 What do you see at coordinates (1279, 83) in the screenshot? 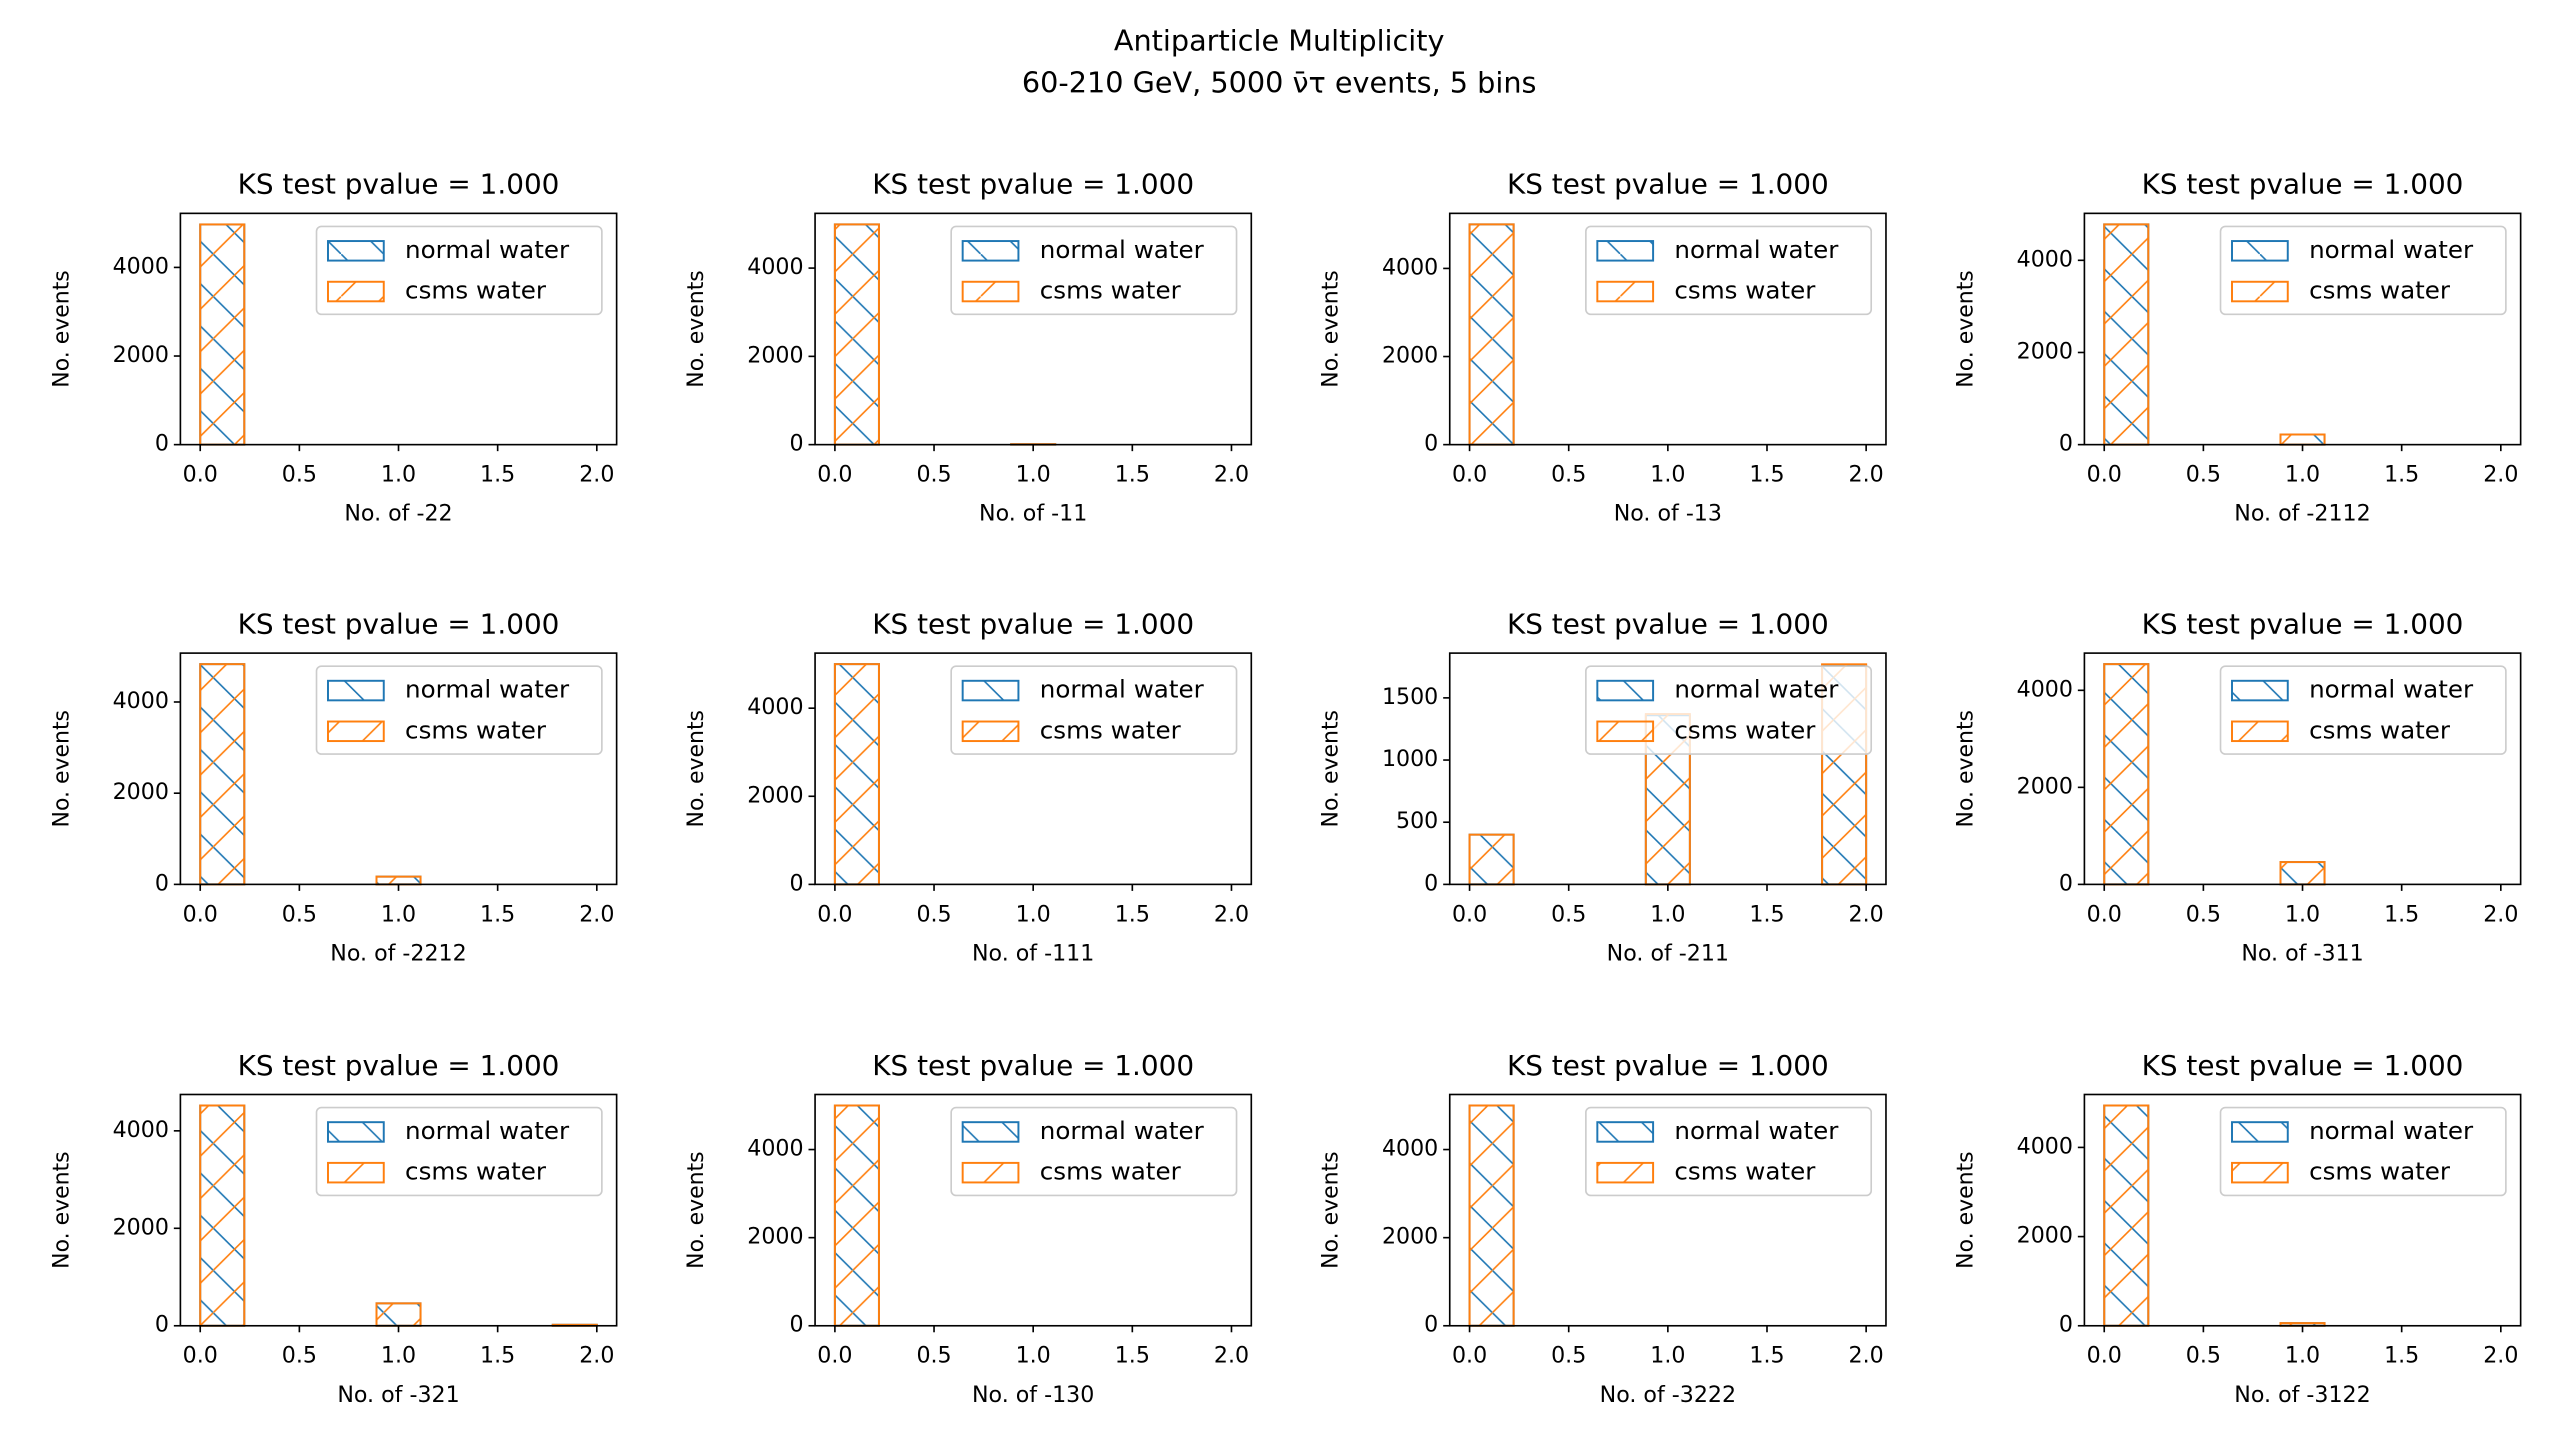
I see `figure-subtitle: 60-210 GeV, 5000 ν̄τ events, 5 bins` at bounding box center [1279, 83].